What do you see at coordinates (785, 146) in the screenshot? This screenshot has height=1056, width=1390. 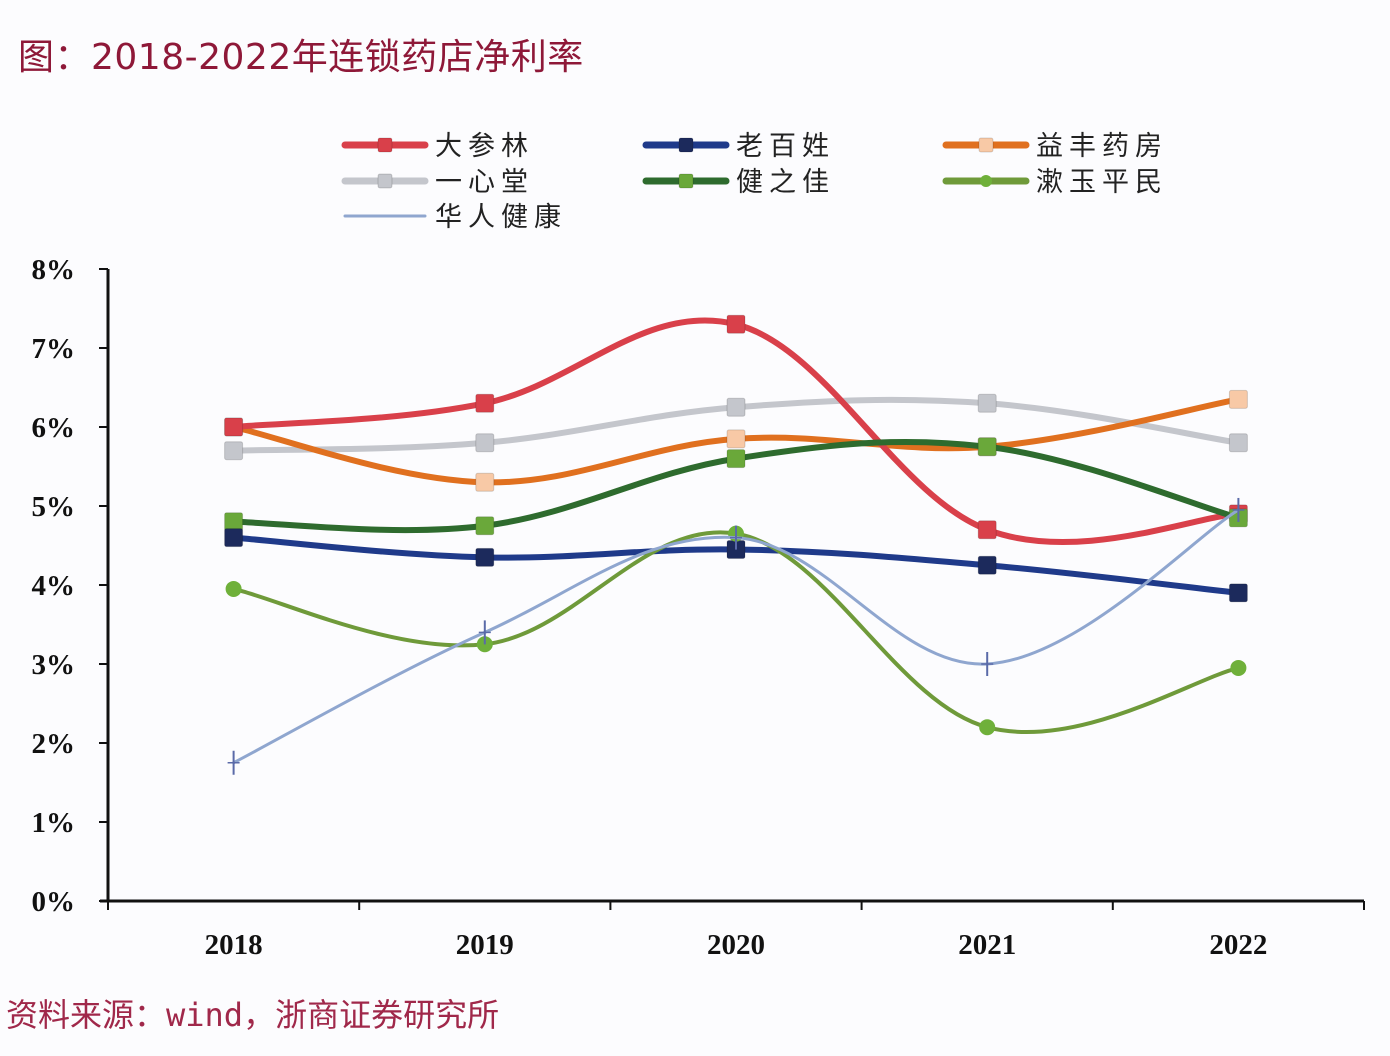 I see `legend-label: 老百姓` at bounding box center [785, 146].